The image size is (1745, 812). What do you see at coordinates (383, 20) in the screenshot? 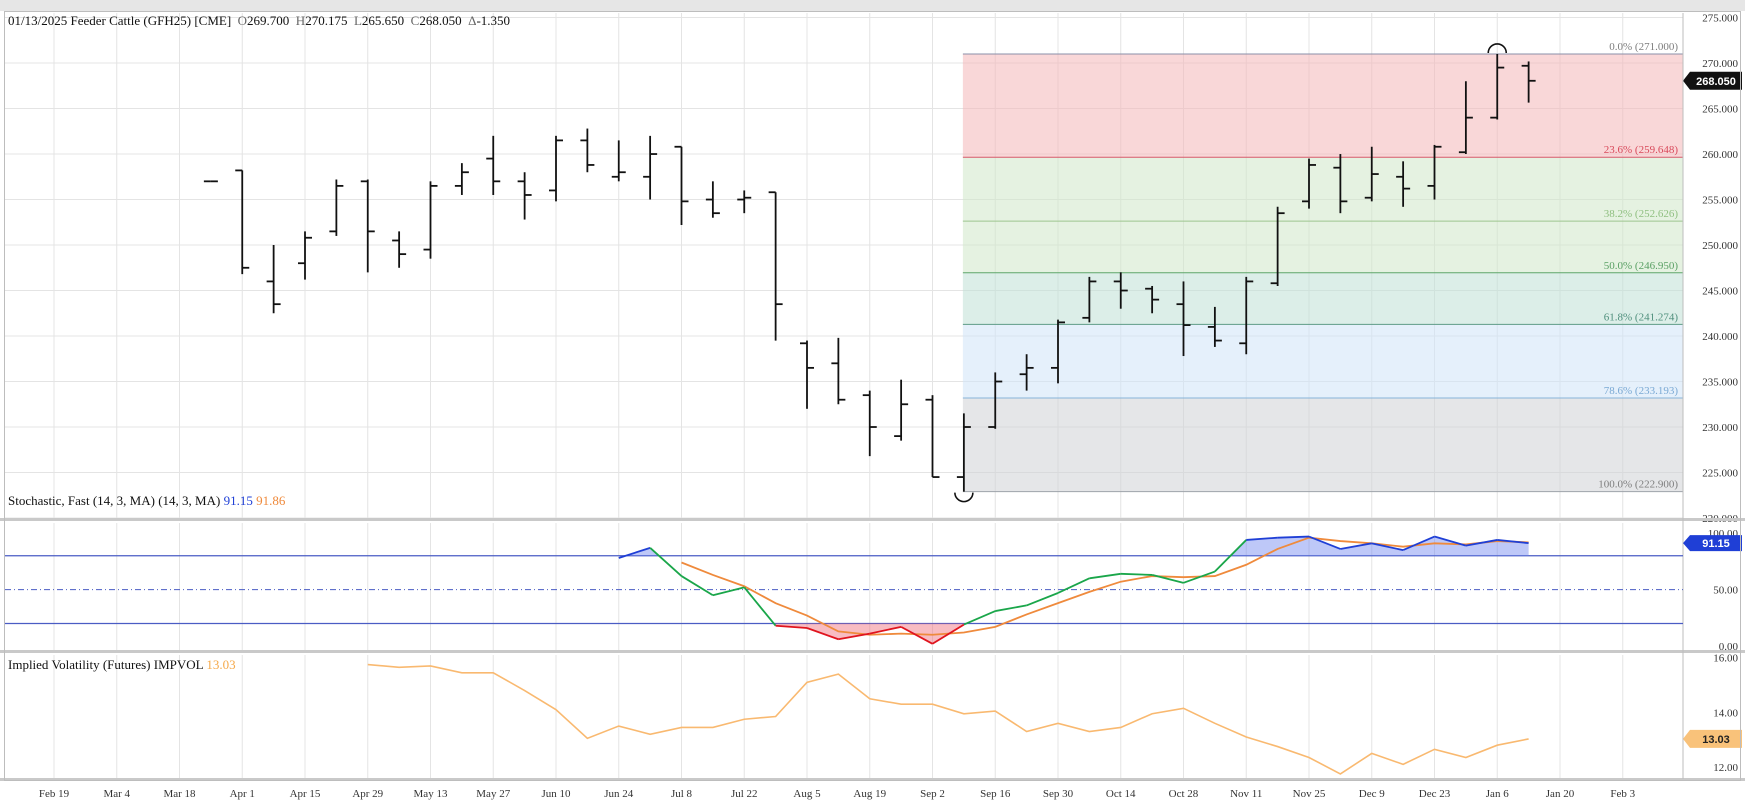
I see `header-low: 265.650` at bounding box center [383, 20].